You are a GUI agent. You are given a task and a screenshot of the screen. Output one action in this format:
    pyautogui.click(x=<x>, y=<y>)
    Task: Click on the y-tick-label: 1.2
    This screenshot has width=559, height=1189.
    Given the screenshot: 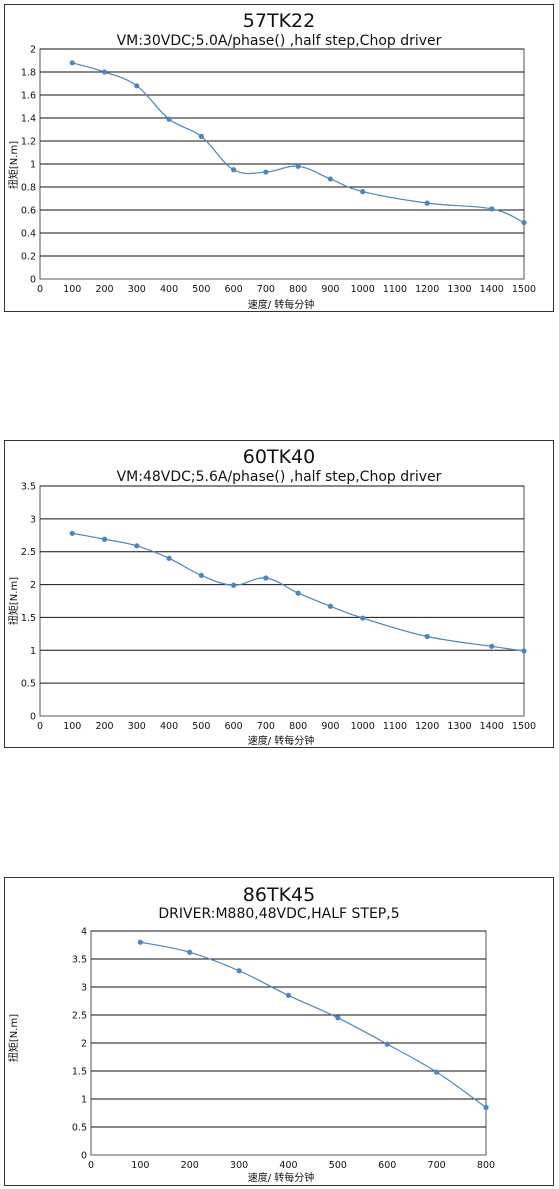 What is the action you would take?
    pyautogui.click(x=28, y=142)
    